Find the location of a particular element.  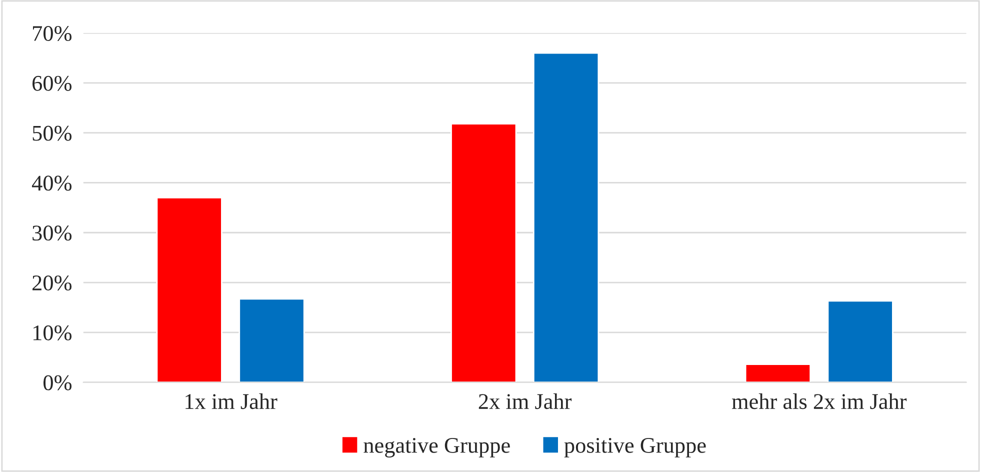

y-tick-label: 40% is located at coordinates (52, 183).